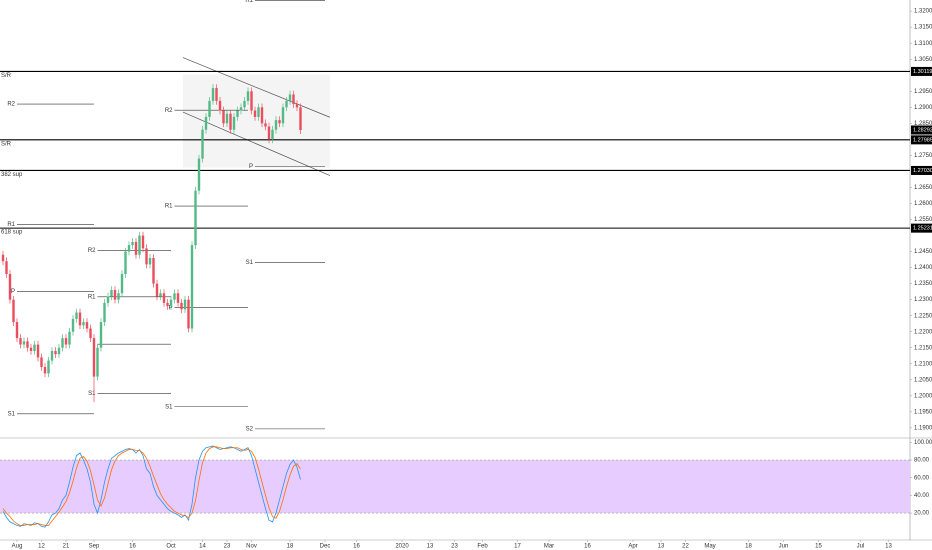 This screenshot has width=932, height=550. Describe the element at coordinates (41, 547) in the screenshot. I see `x-tick-label: 12` at that location.